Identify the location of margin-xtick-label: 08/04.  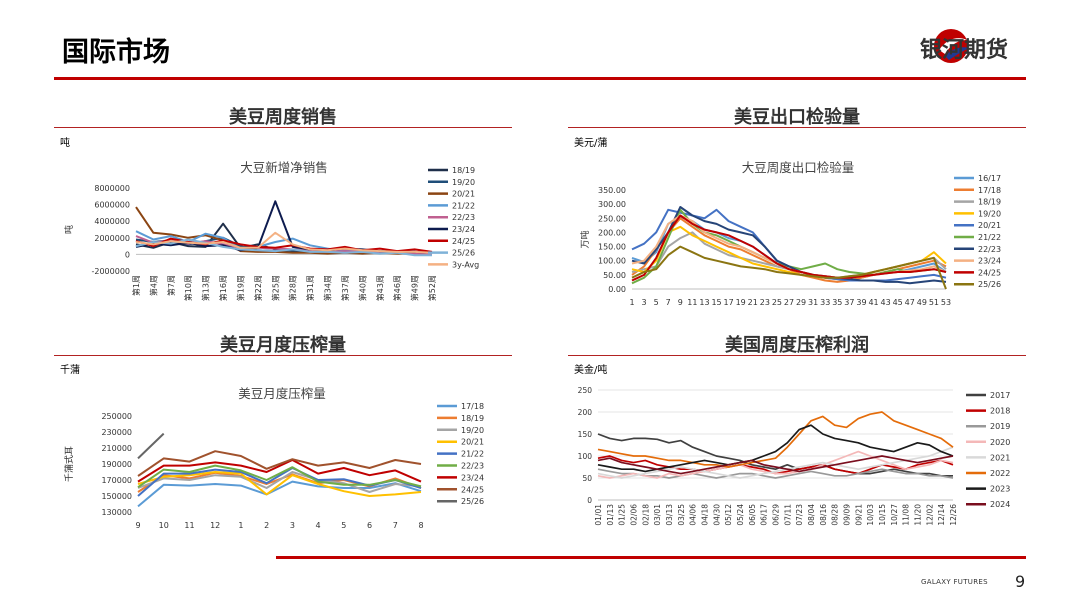
(811, 515).